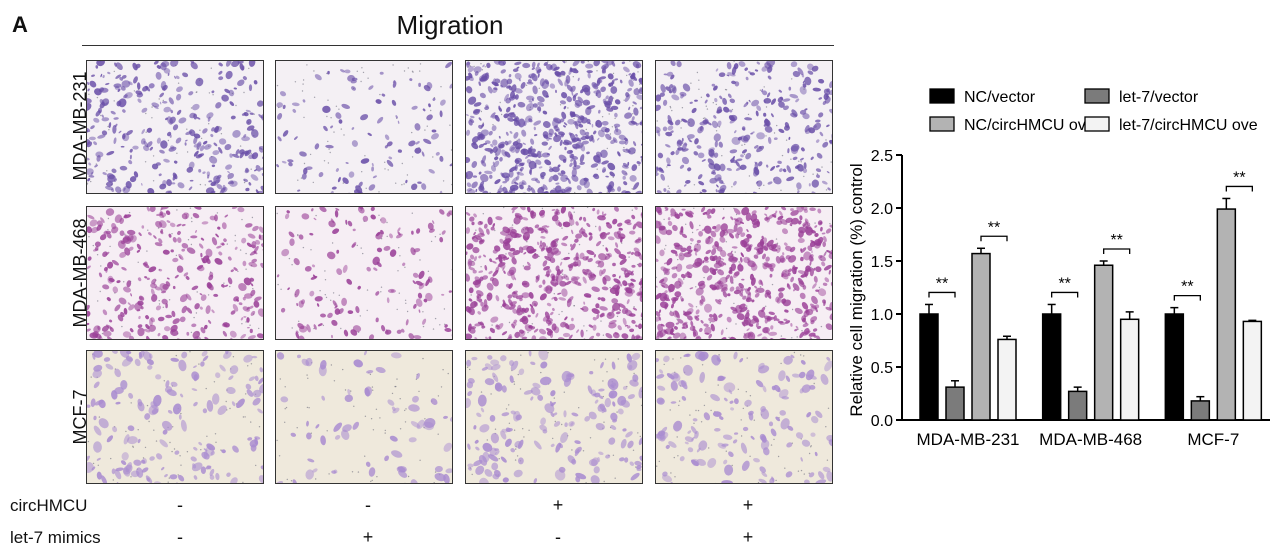 The width and height of the screenshot is (1280, 548). What do you see at coordinates (882, 421) in the screenshot?
I see `y-tick-label: 0.0` at bounding box center [882, 421].